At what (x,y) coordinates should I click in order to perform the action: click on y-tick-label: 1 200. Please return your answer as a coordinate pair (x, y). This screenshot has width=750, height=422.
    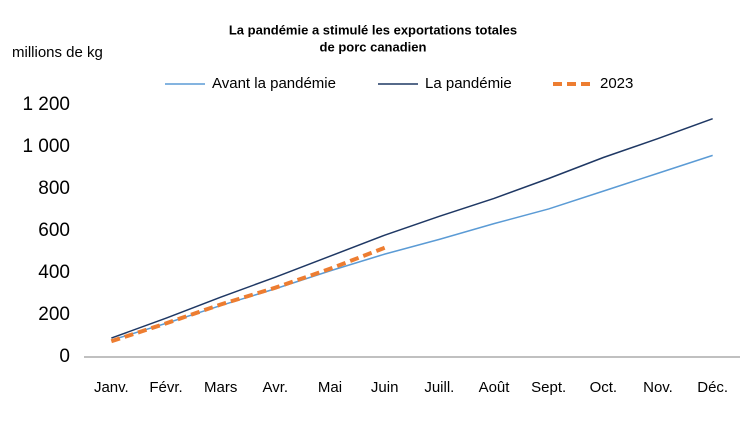
    Looking at the image, I should click on (46, 104).